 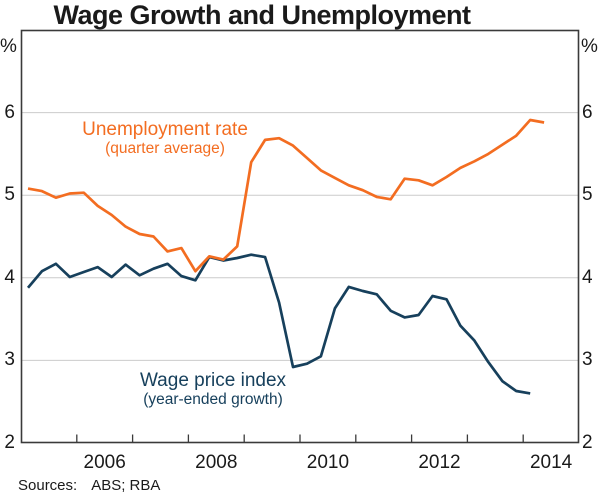 What do you see at coordinates (216, 462) in the screenshot?
I see `x-axis-label-2008: 2008` at bounding box center [216, 462].